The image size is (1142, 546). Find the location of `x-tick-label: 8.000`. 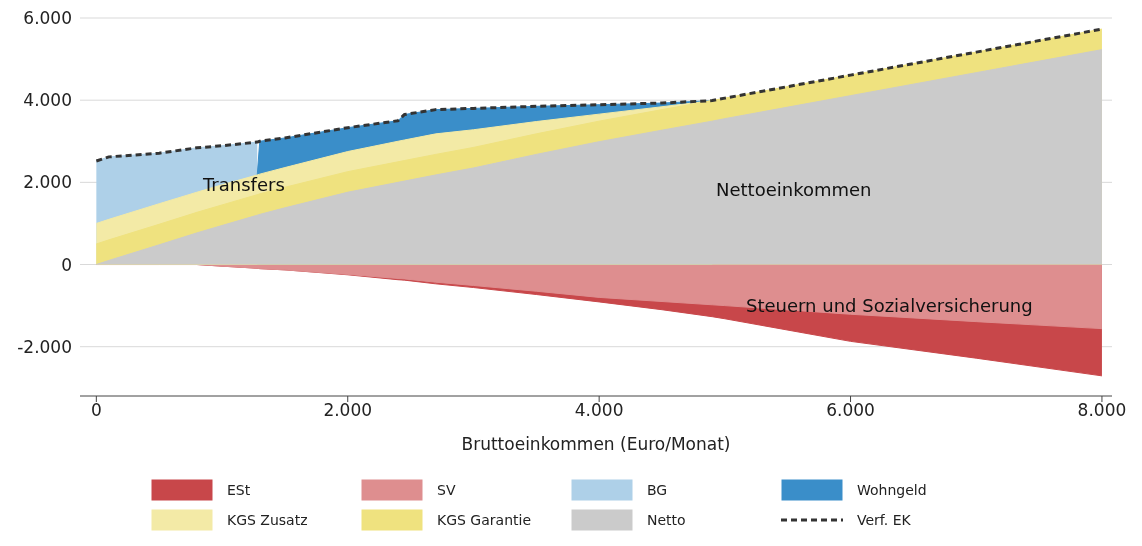

x-tick-label: 8.000 is located at coordinates (1102, 410).